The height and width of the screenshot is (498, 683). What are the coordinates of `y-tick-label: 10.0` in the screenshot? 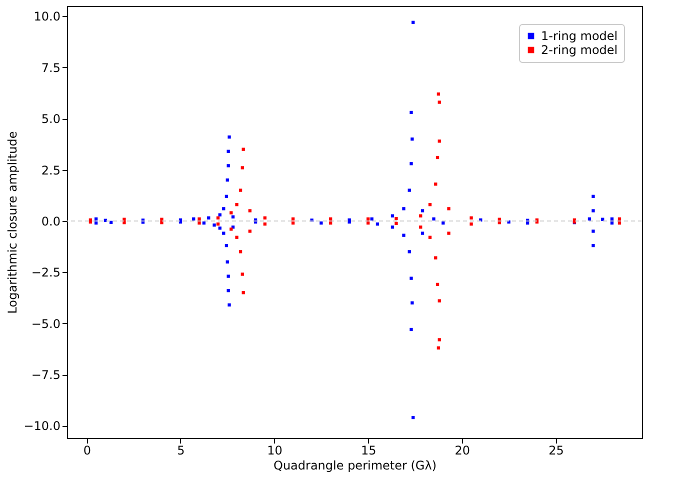 It's located at (47, 17).